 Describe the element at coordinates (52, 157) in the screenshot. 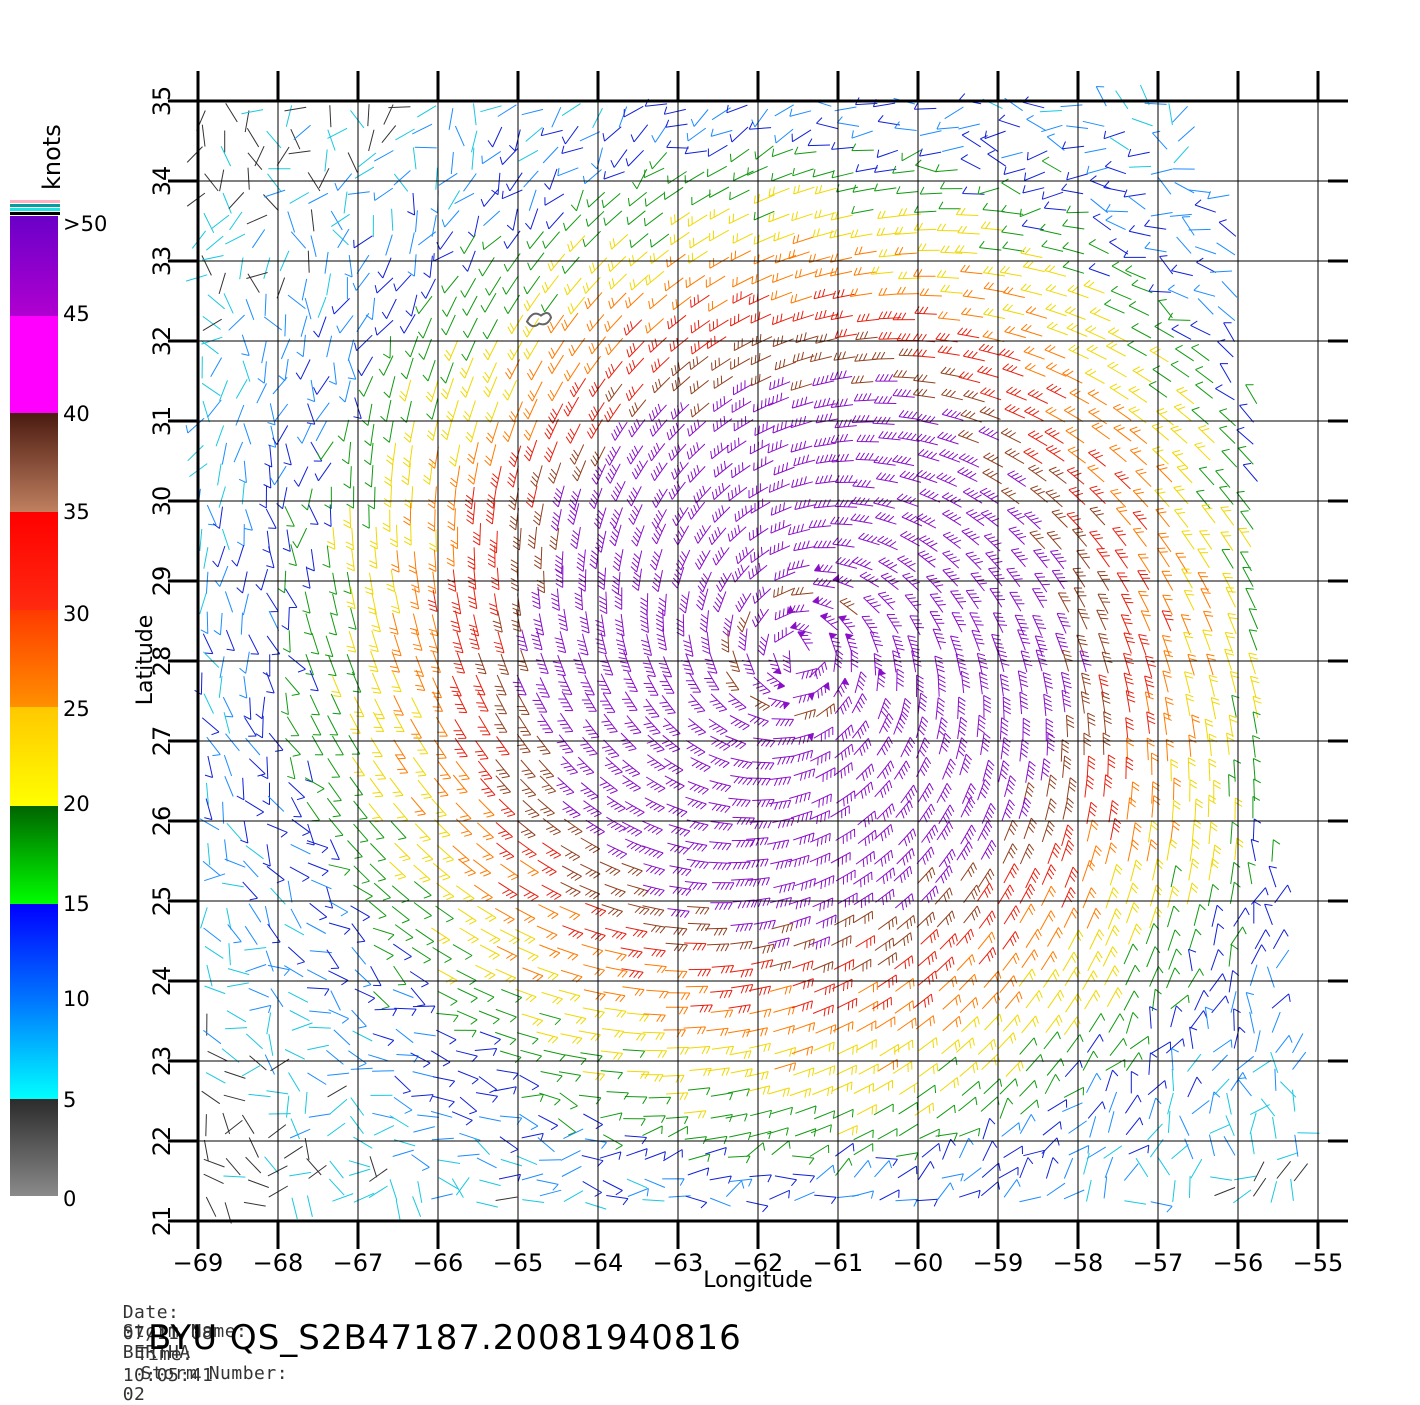

I see `colorbar-unit-label: knots` at that location.